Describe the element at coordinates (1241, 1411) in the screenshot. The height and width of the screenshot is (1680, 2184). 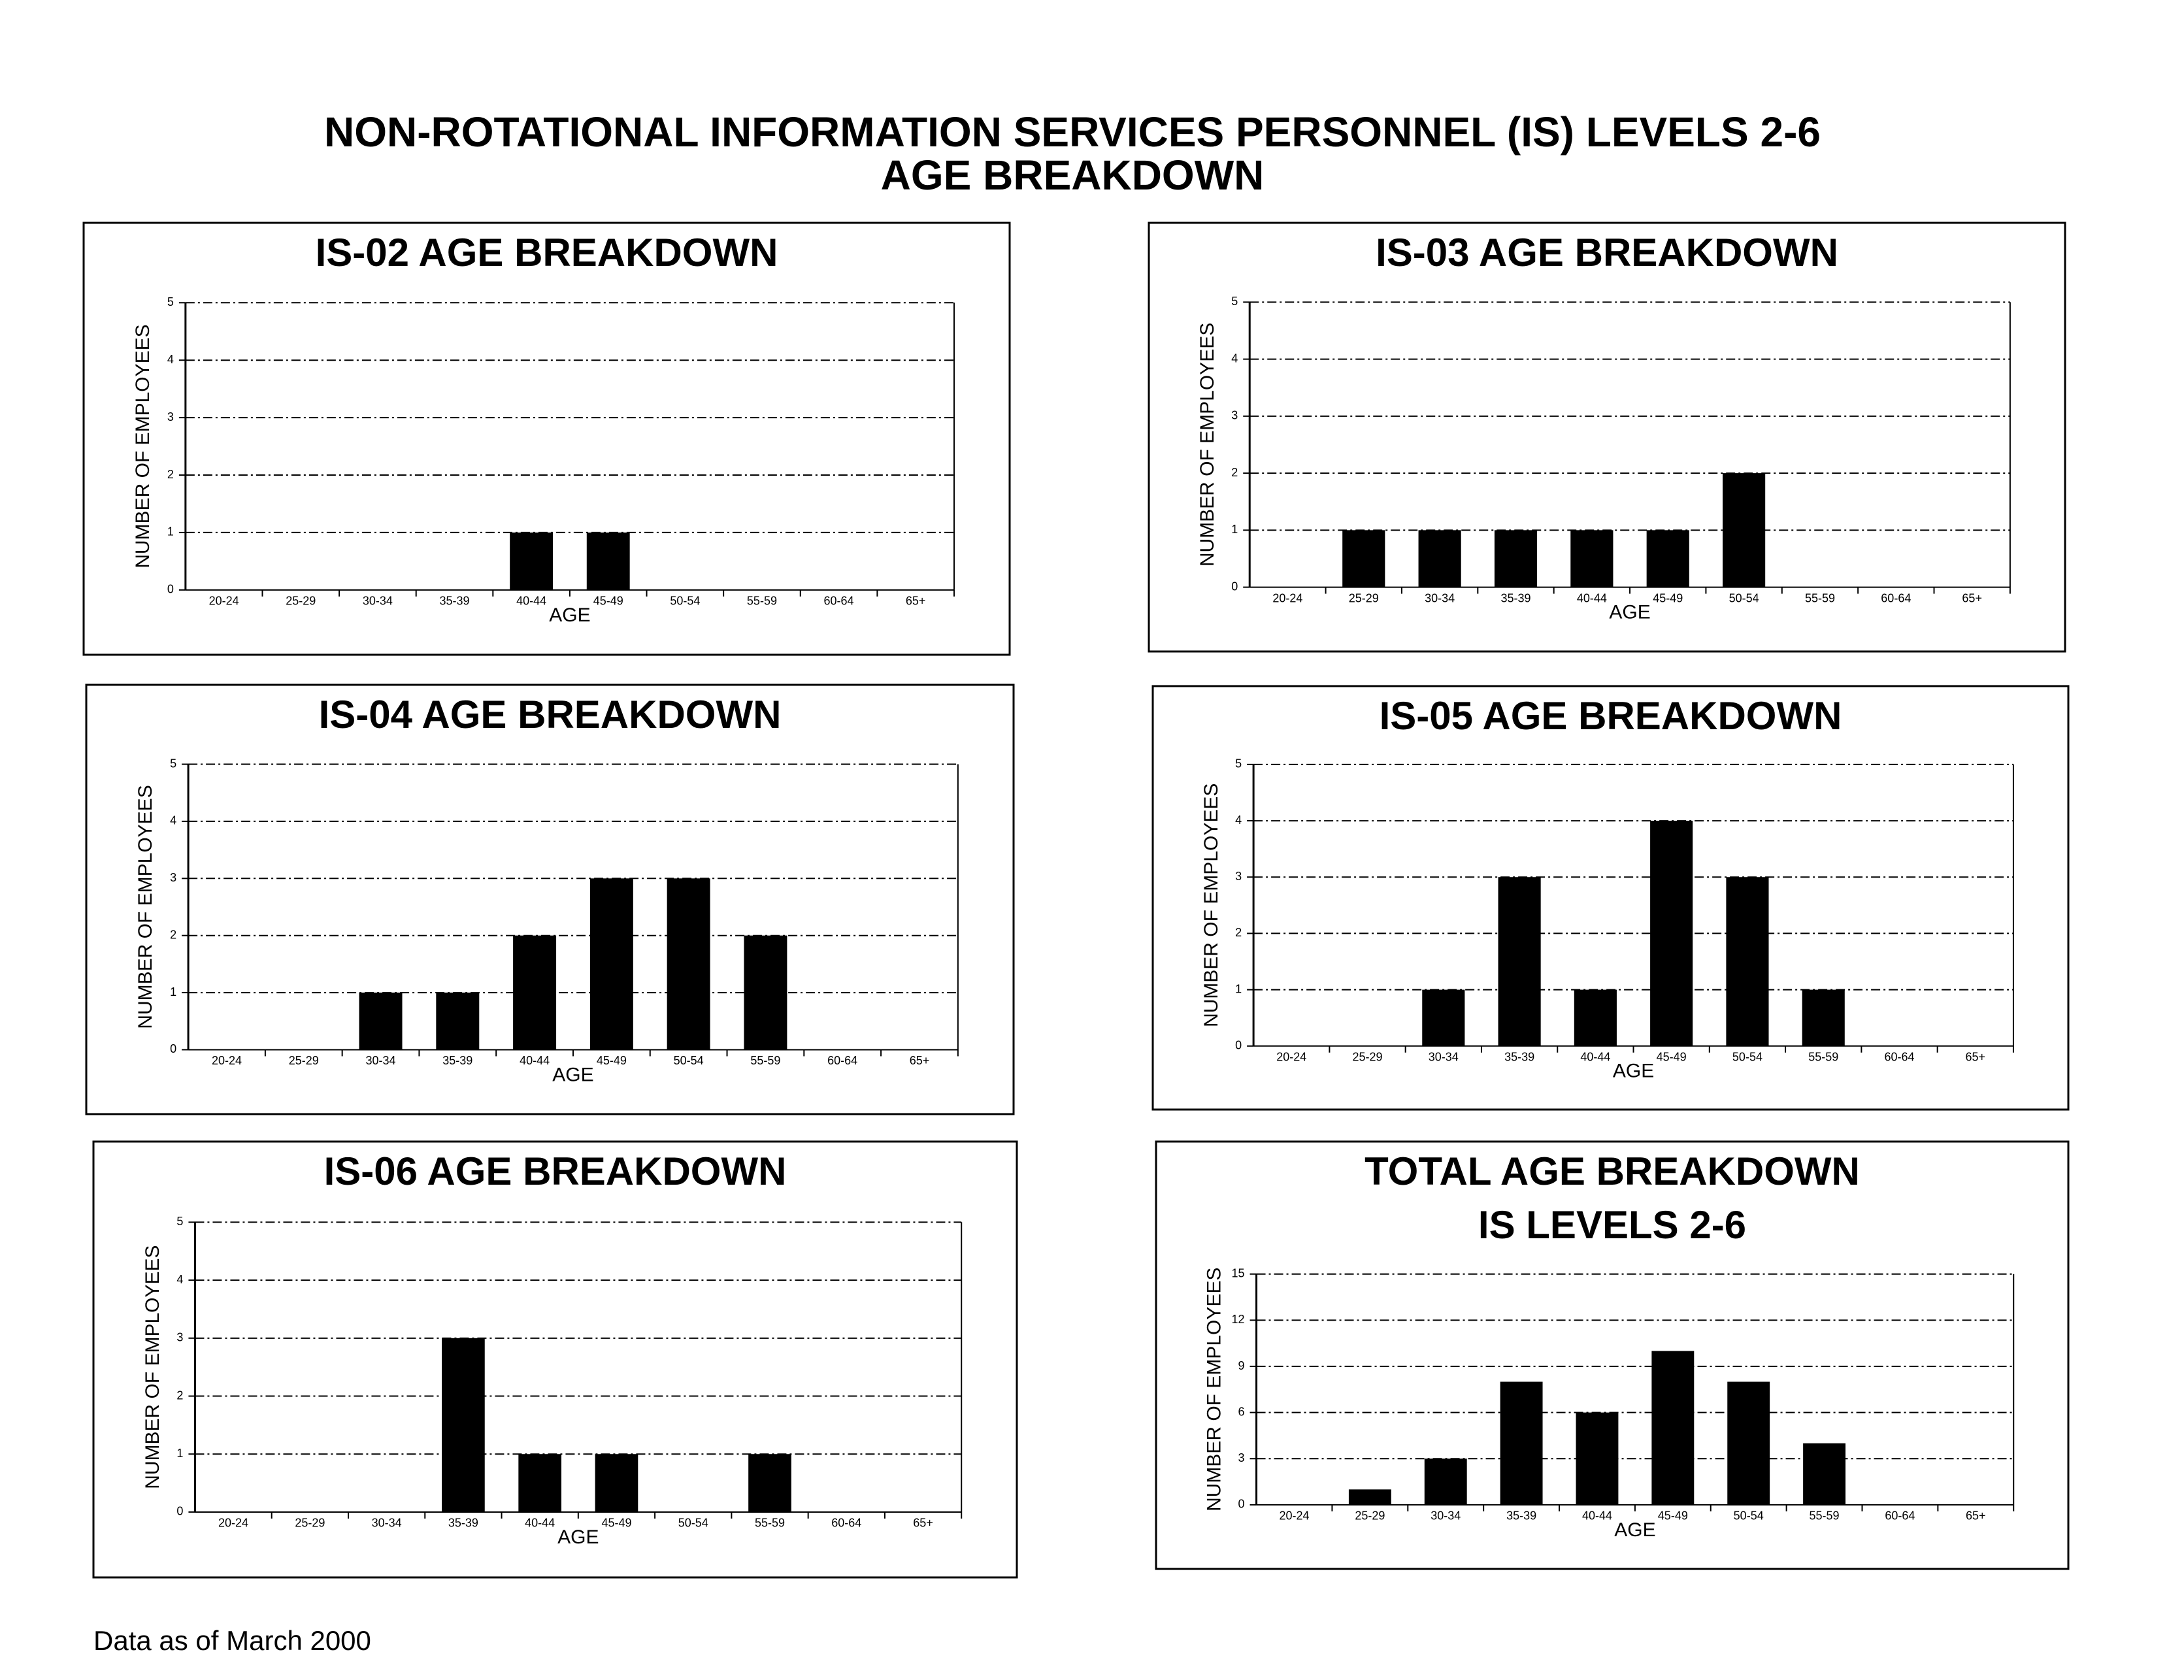
I see `y-tick-label: 6` at that location.